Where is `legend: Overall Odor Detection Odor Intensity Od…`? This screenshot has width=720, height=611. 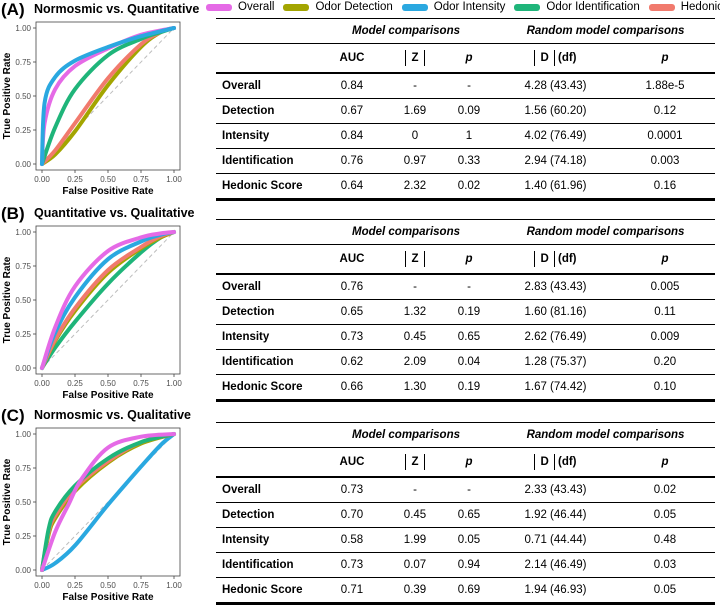
legend: Overall Odor Detection Odor Intensity Od… is located at coordinates (463, 7).